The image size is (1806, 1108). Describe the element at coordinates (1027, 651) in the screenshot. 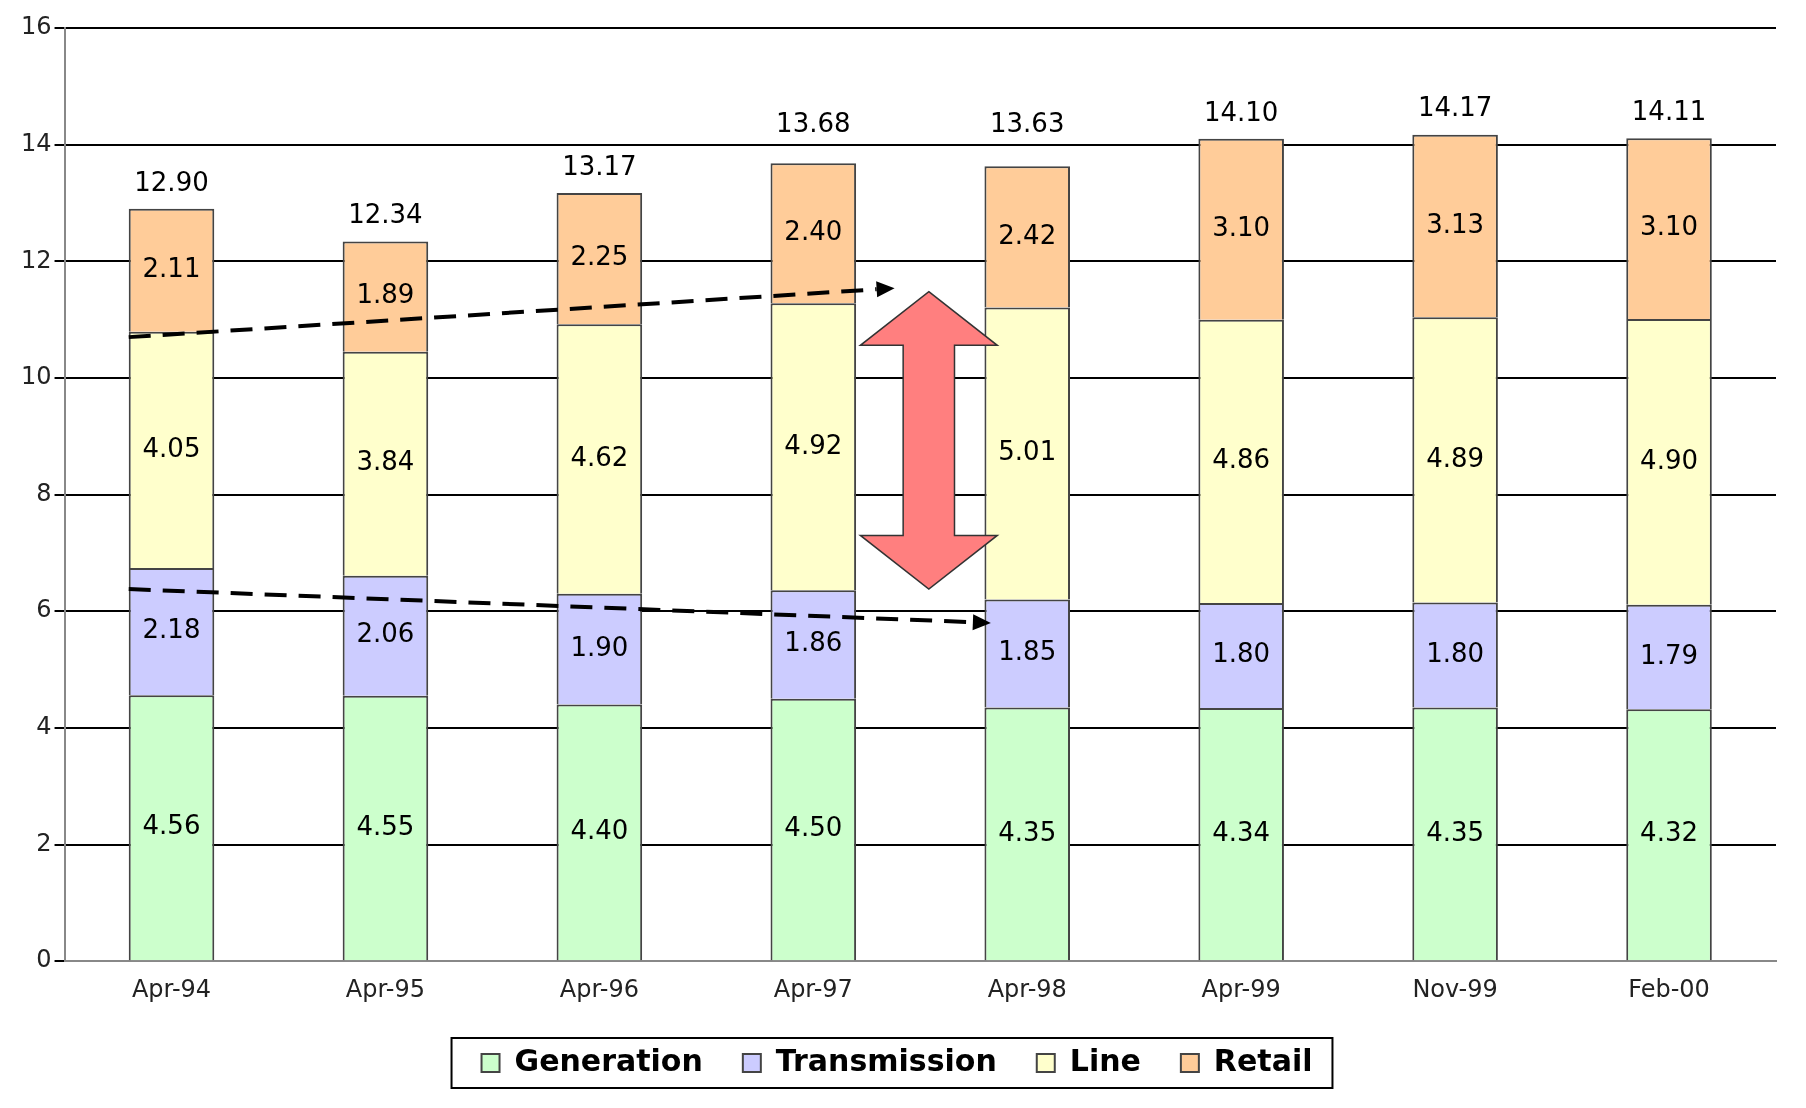

I see `data-label: 1.85` at that location.